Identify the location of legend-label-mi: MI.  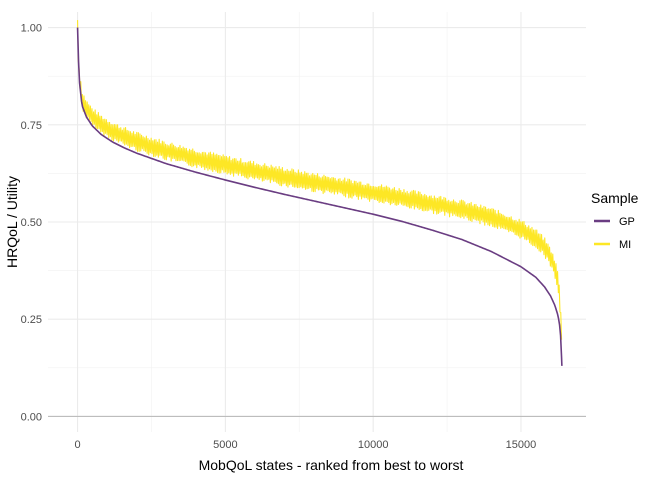
(625, 245).